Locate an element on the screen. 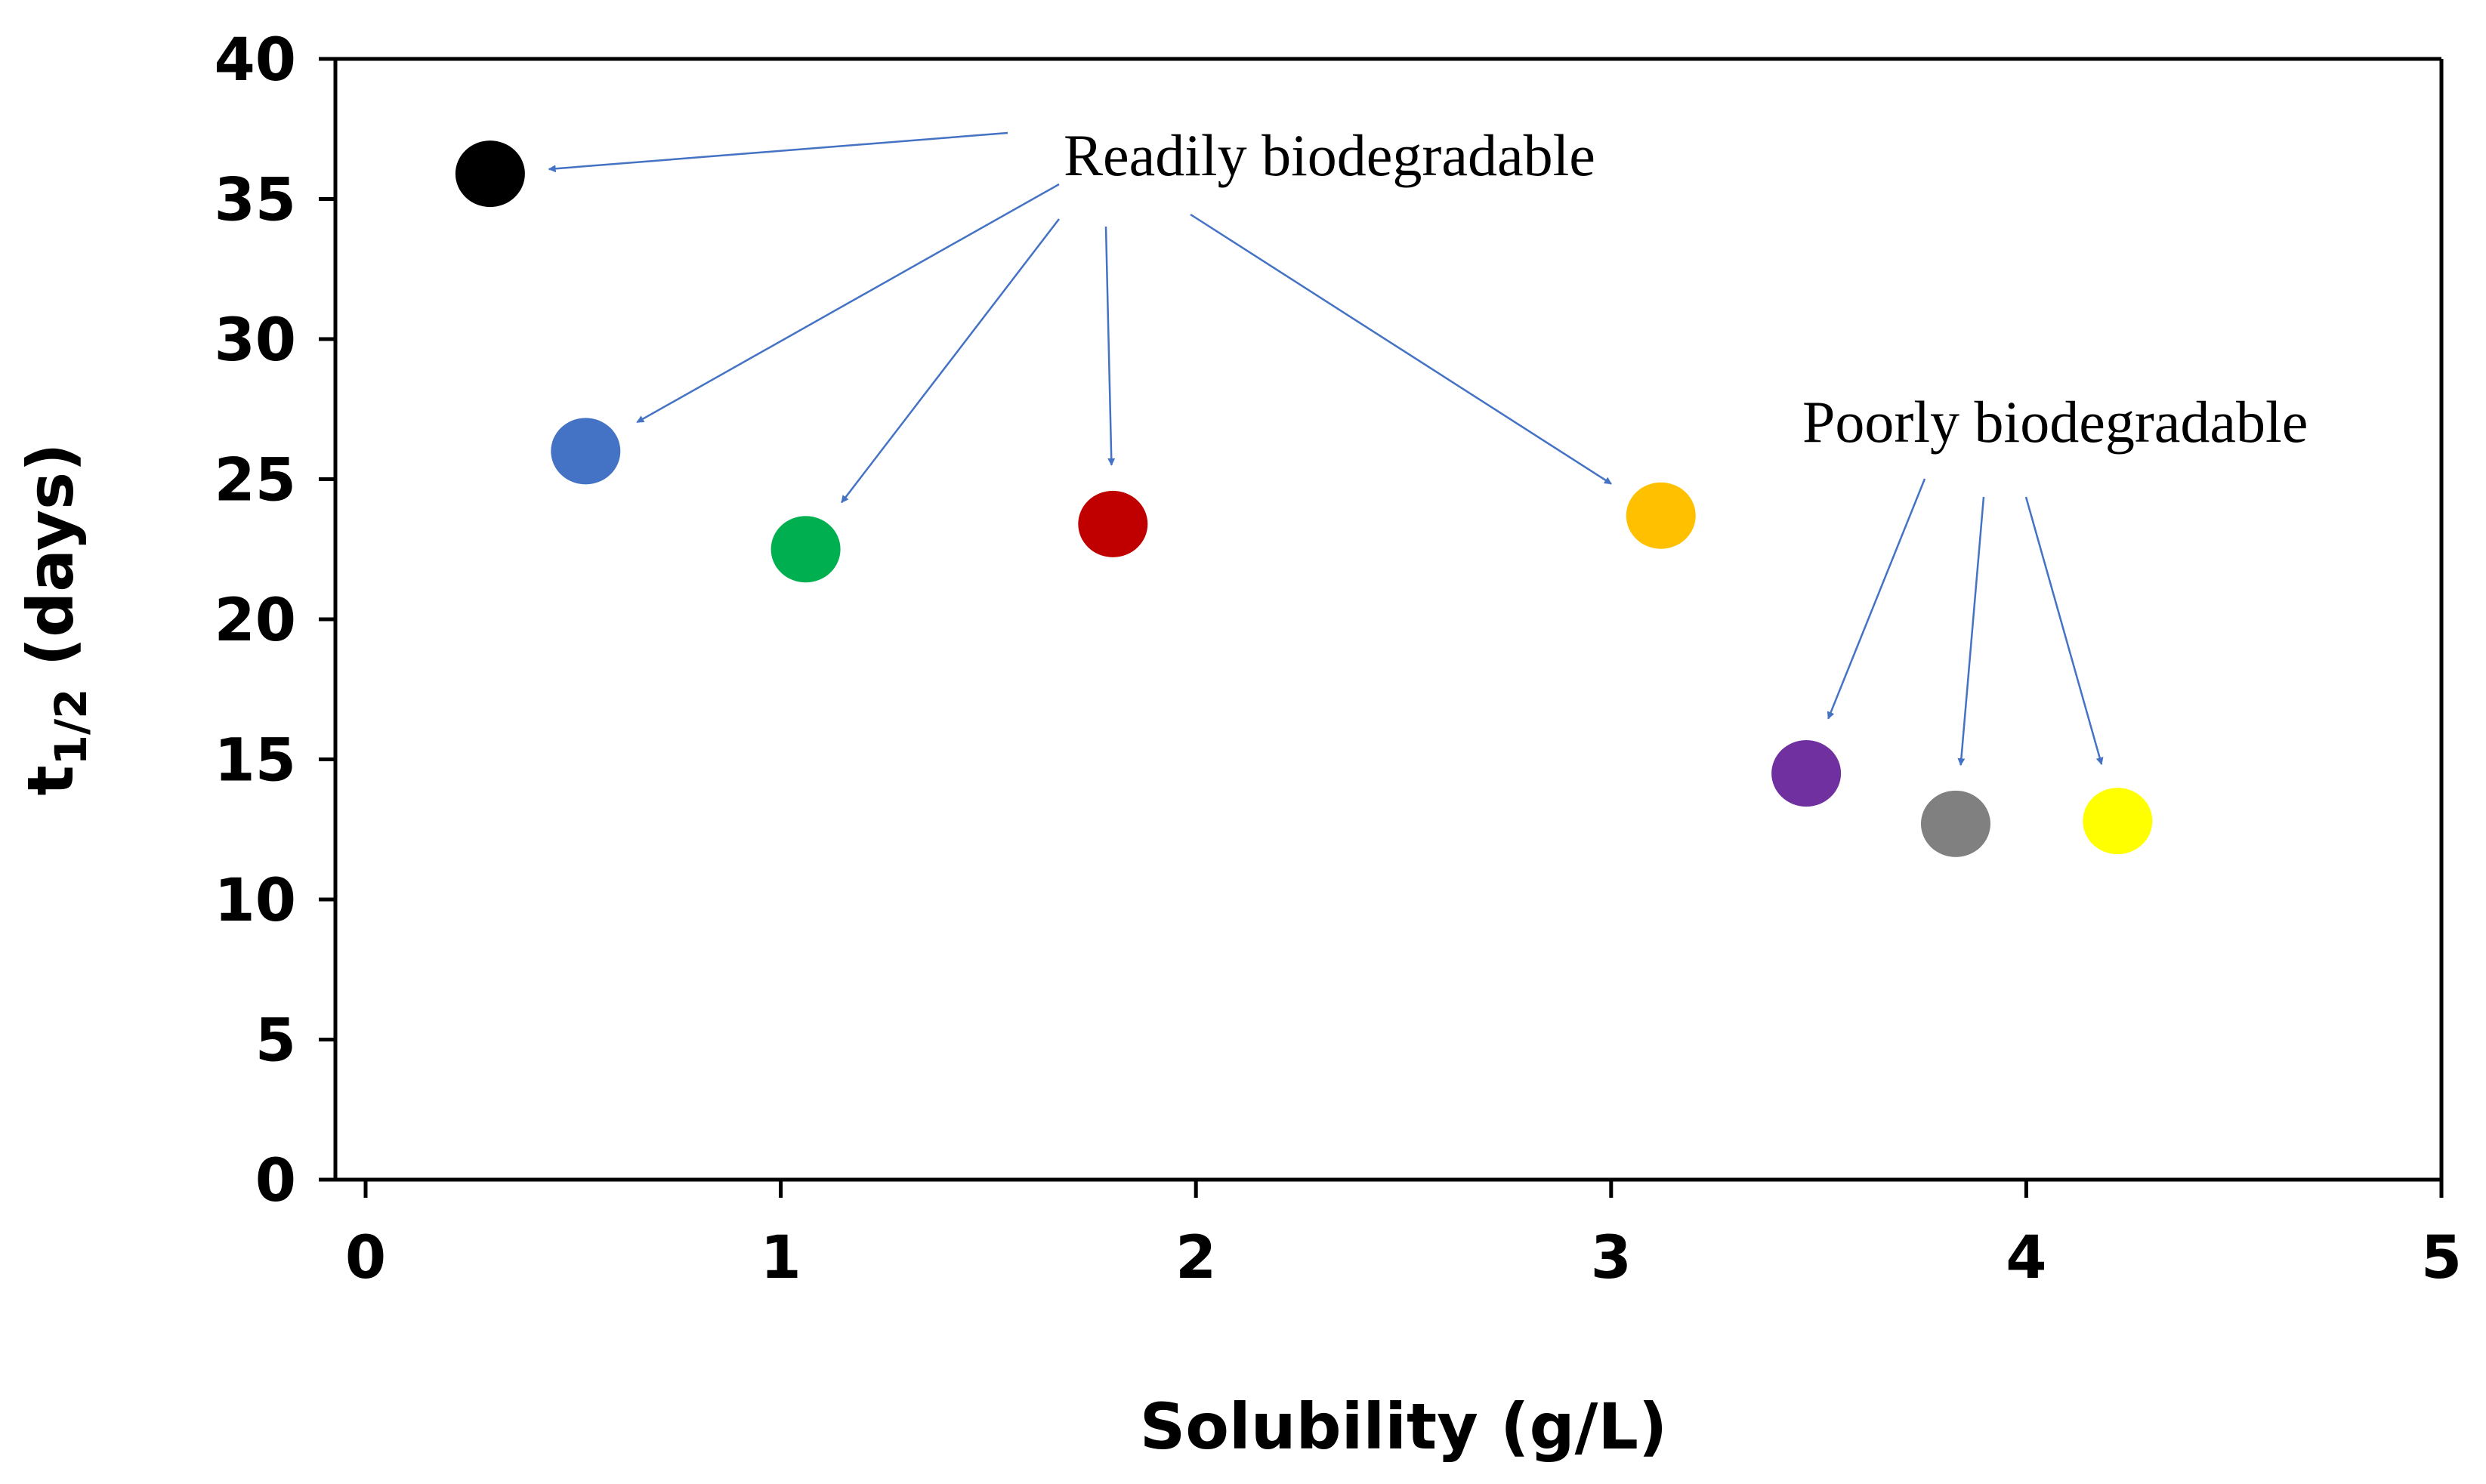 Image resolution: width=2486 pixels, height=1484 pixels. y-tick-label: 35 is located at coordinates (255, 201).